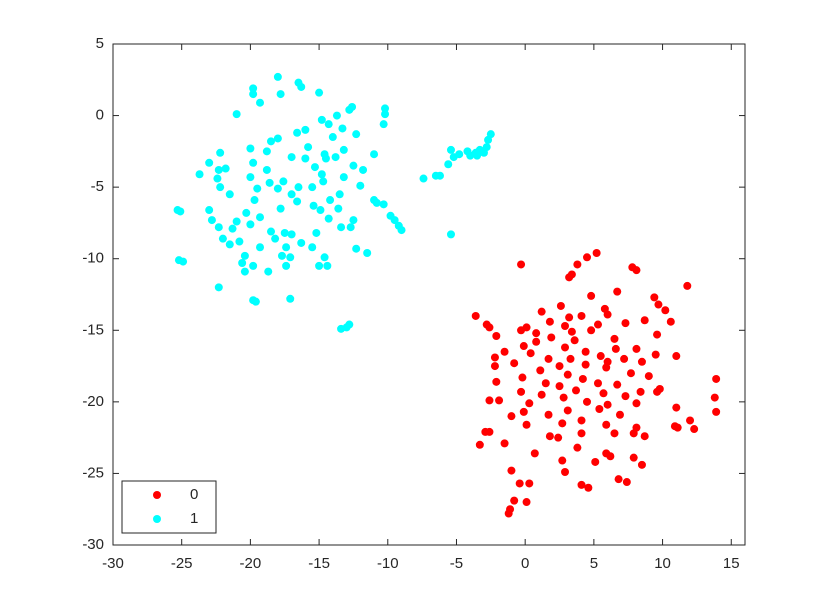 The height and width of the screenshot is (609, 831). What do you see at coordinates (113, 563) in the screenshot?
I see `x-tick-label: -30` at bounding box center [113, 563].